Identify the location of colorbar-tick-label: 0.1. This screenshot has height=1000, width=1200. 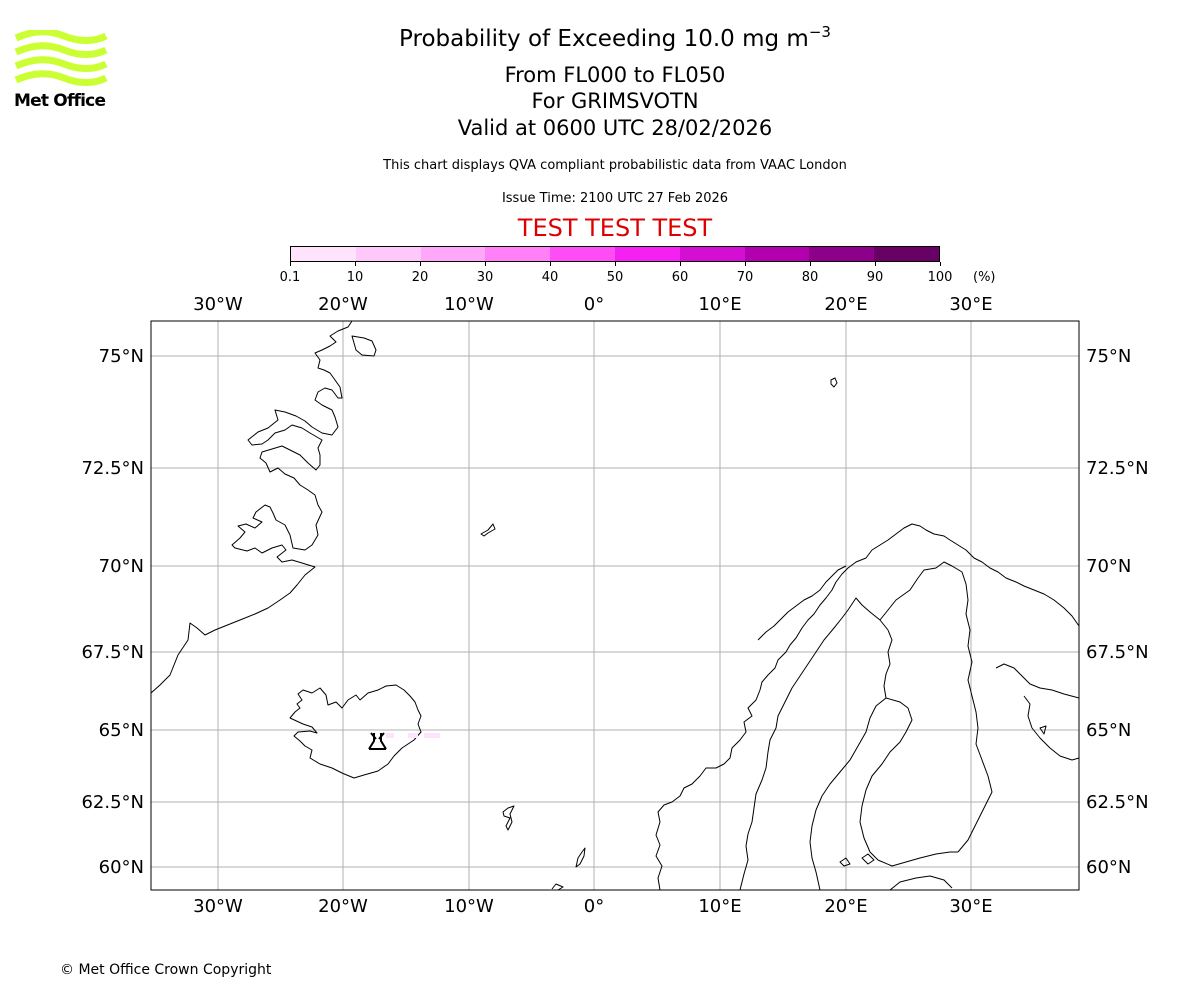
(290, 277).